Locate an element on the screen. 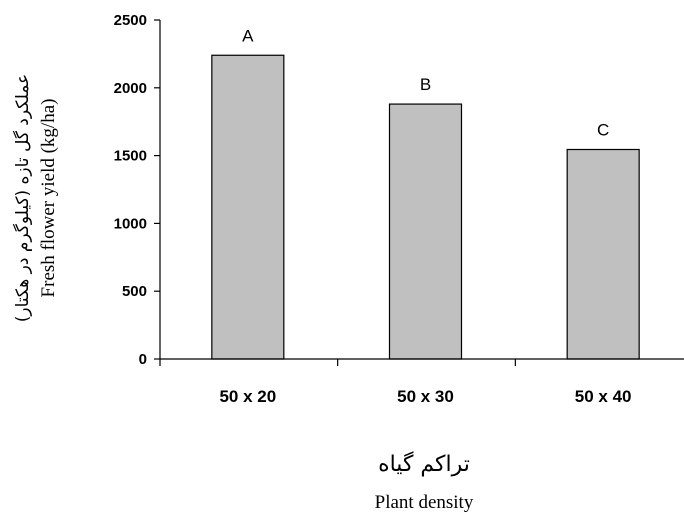  x-tick-label: 50 x 20 is located at coordinates (247, 396).